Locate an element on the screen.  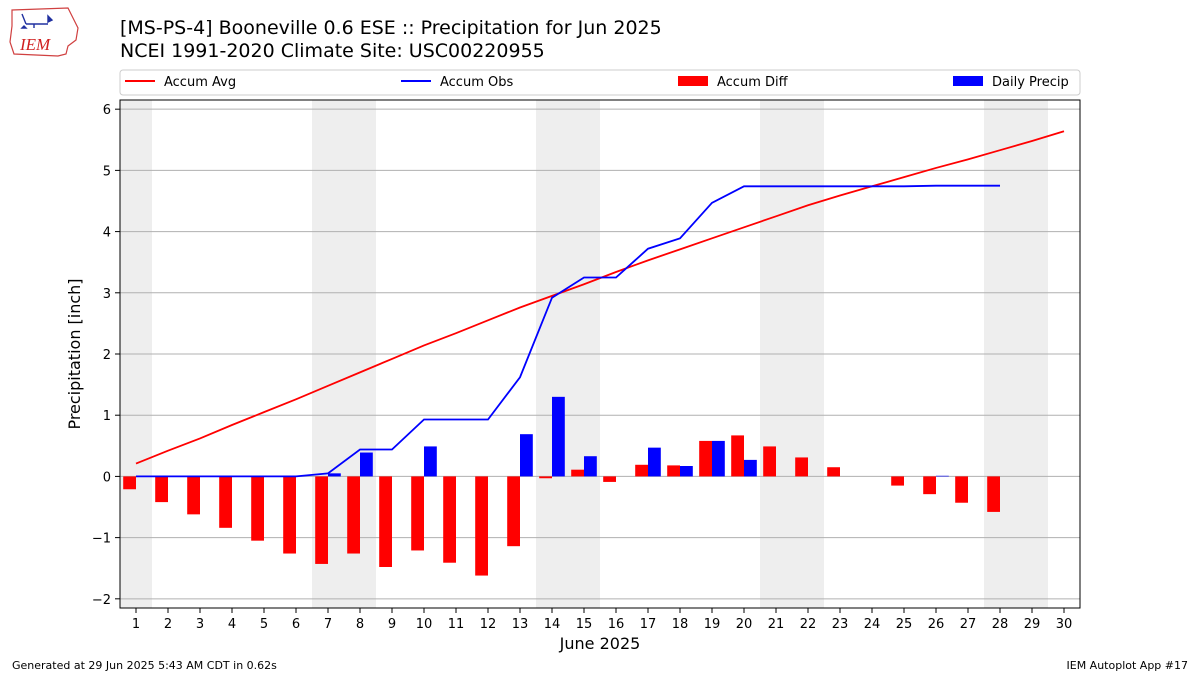
x-tick-label: 18 is located at coordinates (680, 624).